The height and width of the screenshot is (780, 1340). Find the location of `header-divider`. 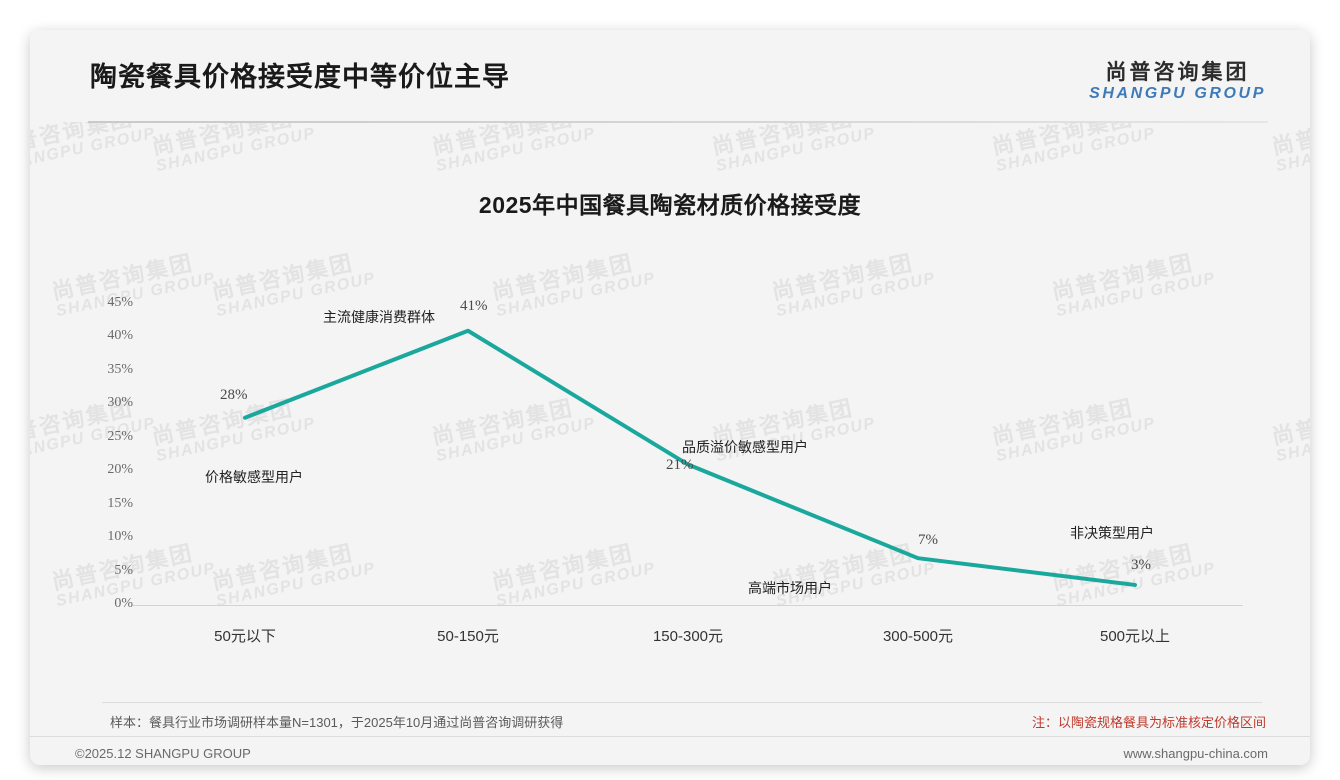

header-divider is located at coordinates (678, 122).